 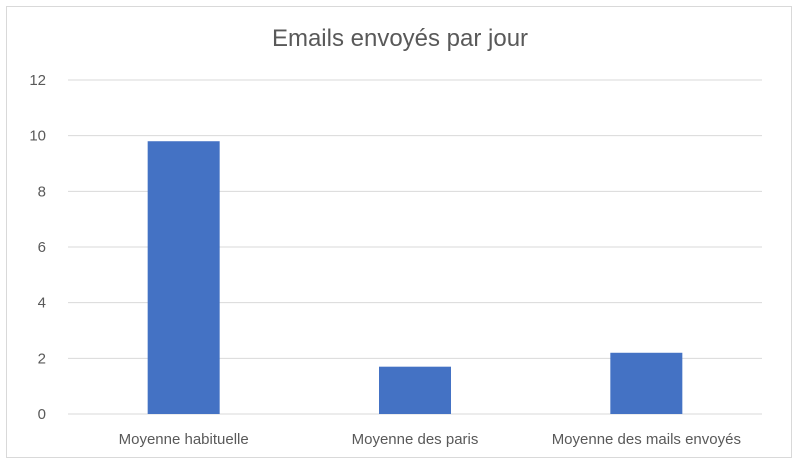 I want to click on chart-title: Emails envoyés par jour, so click(x=400, y=38).